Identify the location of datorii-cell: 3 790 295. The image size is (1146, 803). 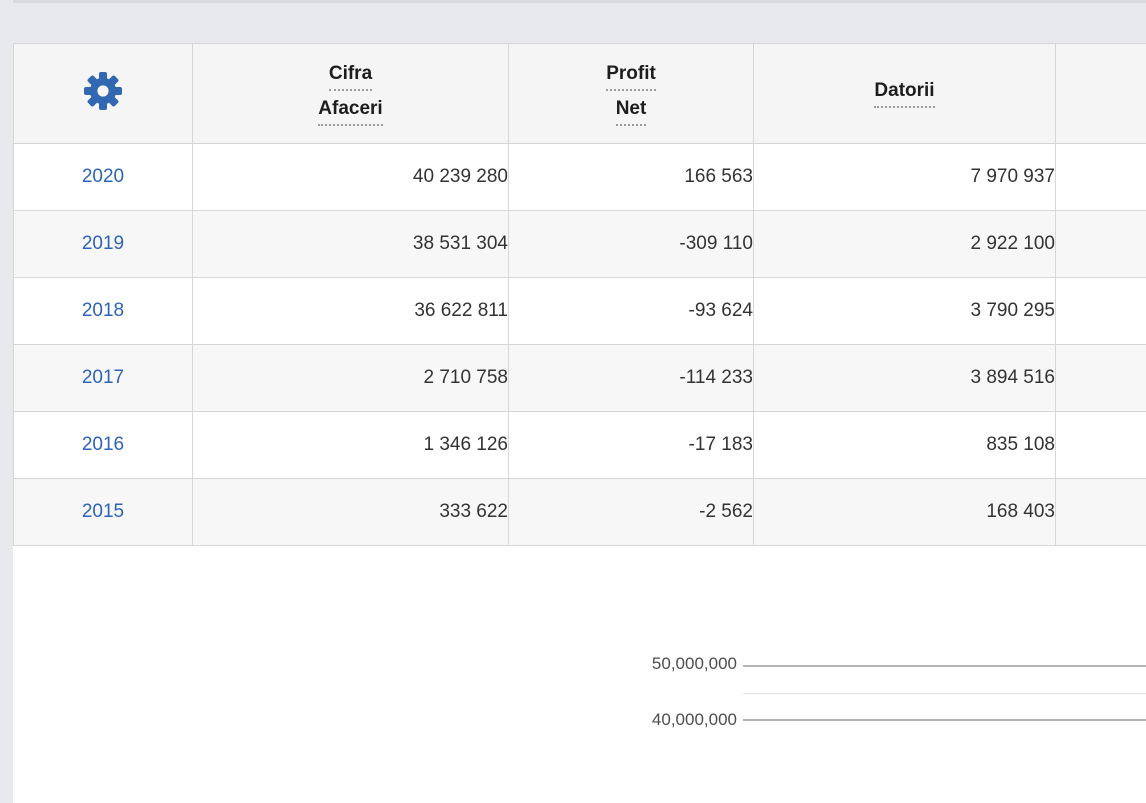
(905, 311).